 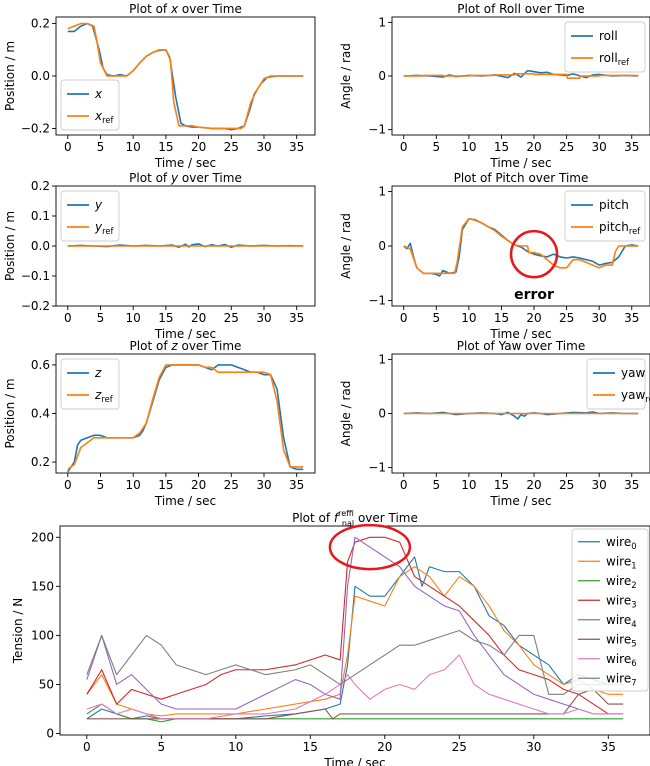 I want to click on legend-label: rollref, so click(x=614, y=59).